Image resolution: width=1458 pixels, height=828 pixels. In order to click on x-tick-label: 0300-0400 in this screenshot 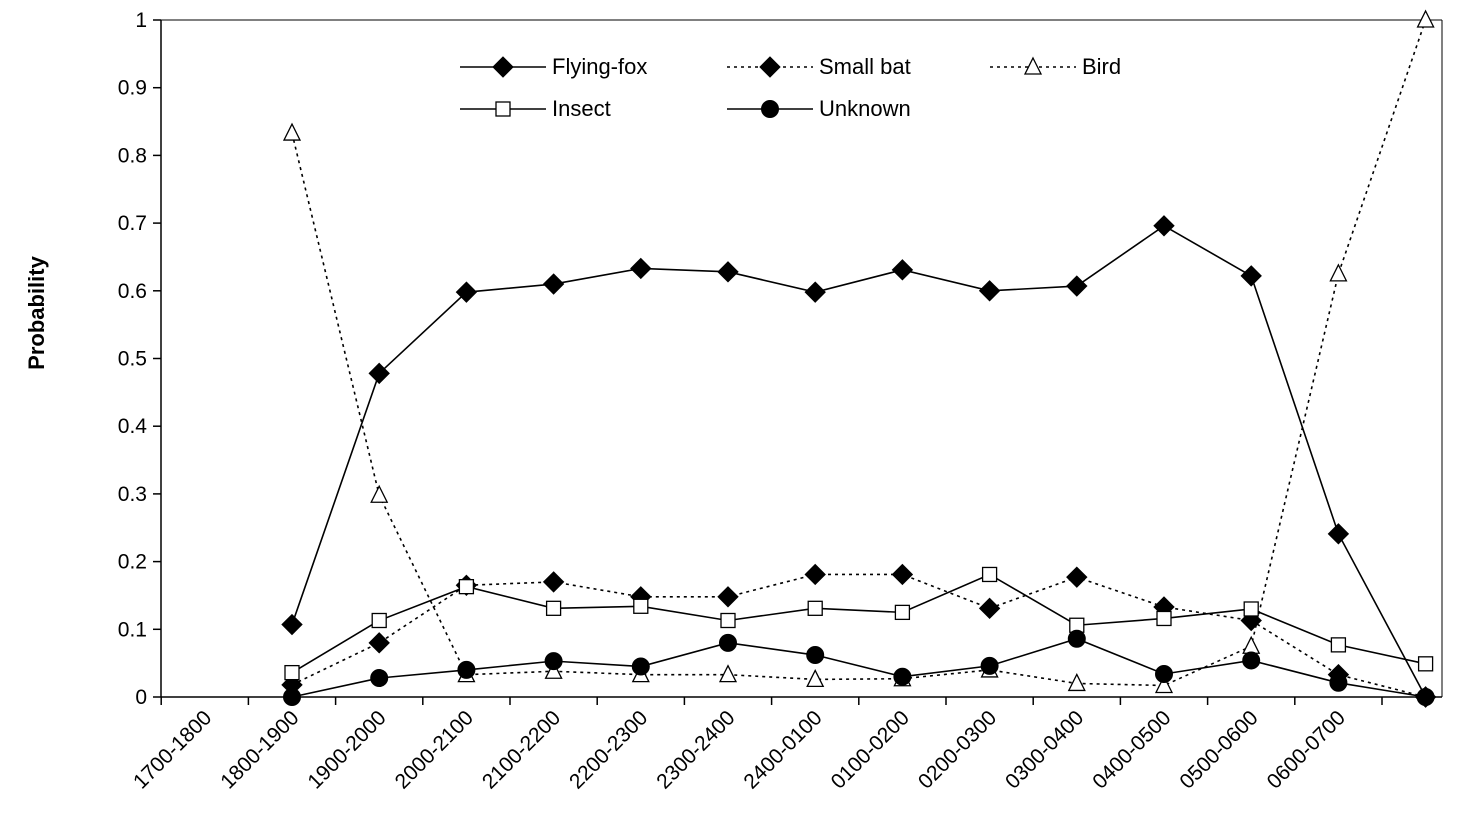, I will do `click(1044, 749)`.